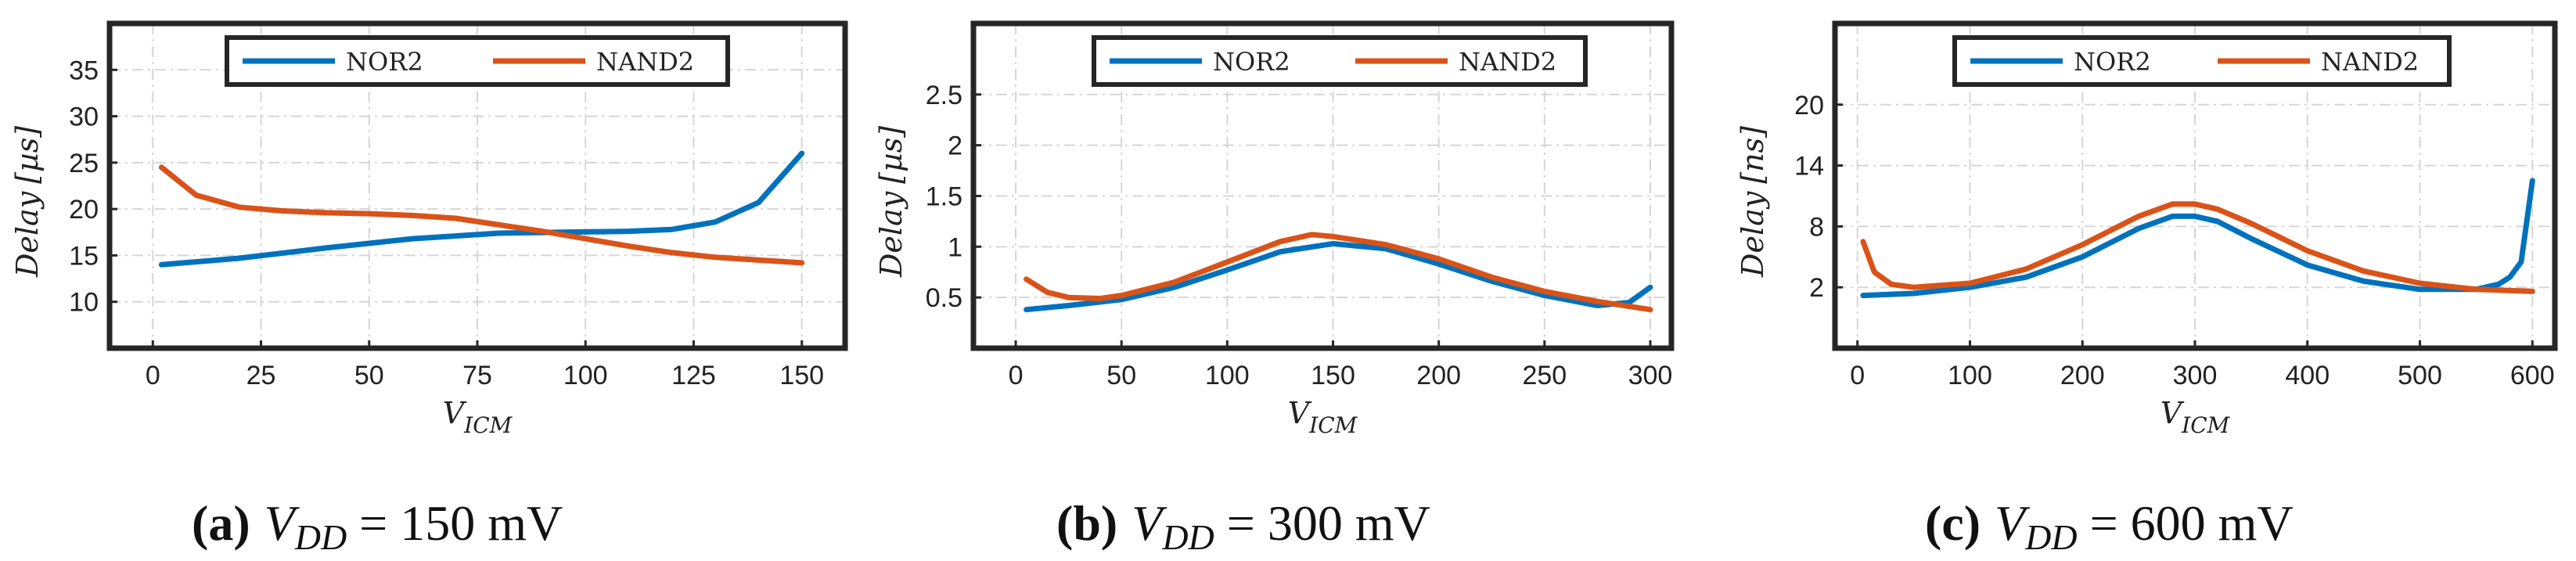  What do you see at coordinates (1953, 523) in the screenshot?
I see `caption-label: (c)` at bounding box center [1953, 523].